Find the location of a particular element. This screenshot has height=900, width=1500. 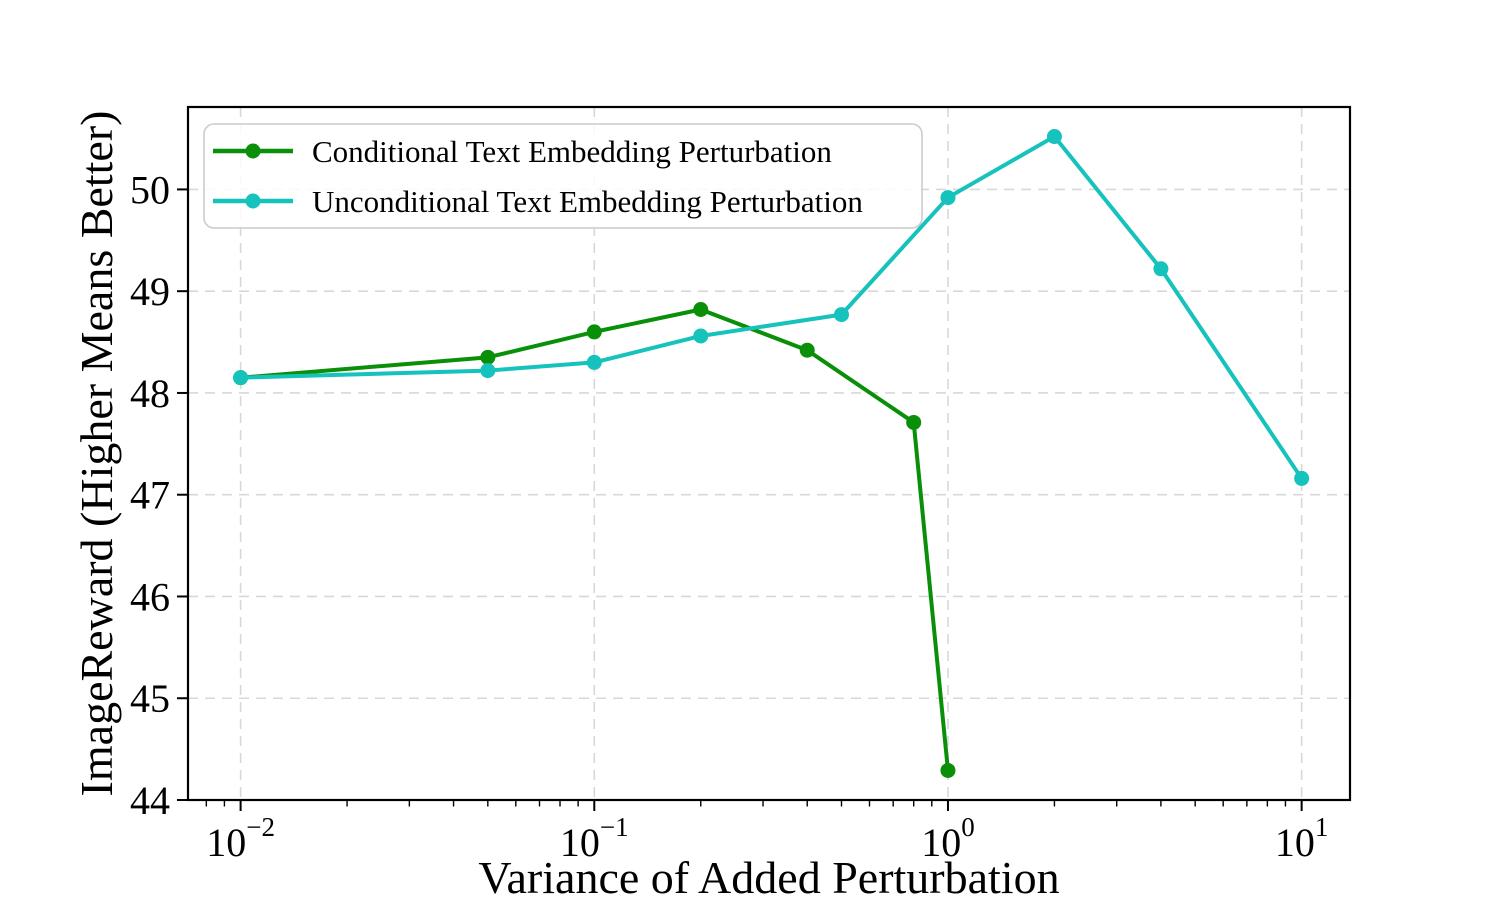

y-tick-label: 46 is located at coordinates (150, 596).